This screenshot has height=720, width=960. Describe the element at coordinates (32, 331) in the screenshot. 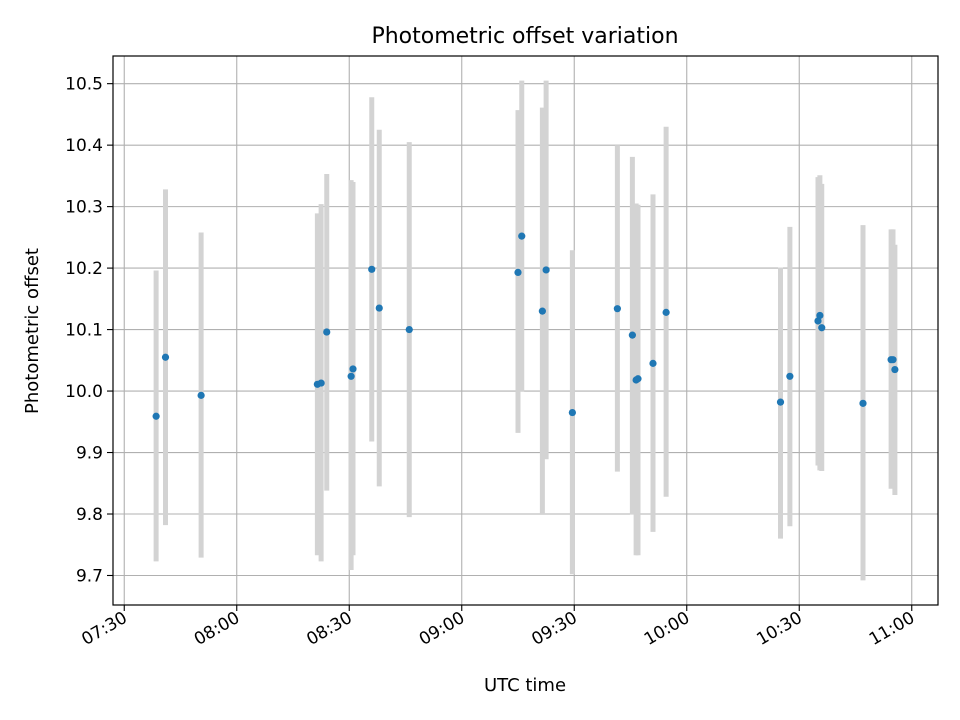

I see `y-axis-label: Photometric offset` at that location.